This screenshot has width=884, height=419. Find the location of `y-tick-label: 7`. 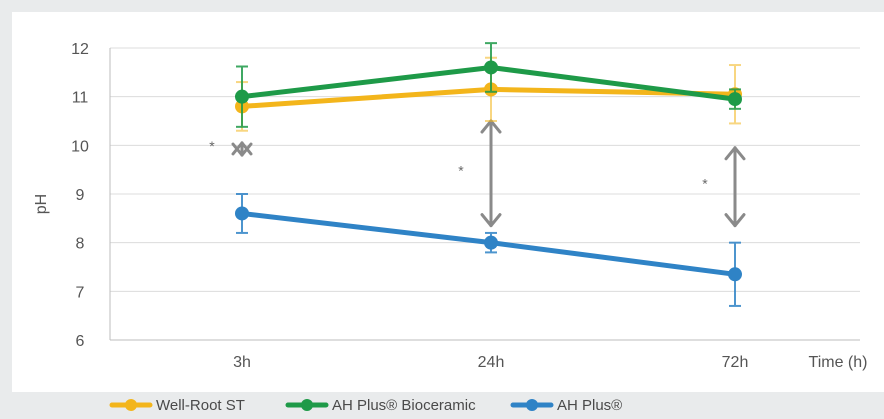

y-tick-label: 7 is located at coordinates (80, 292).